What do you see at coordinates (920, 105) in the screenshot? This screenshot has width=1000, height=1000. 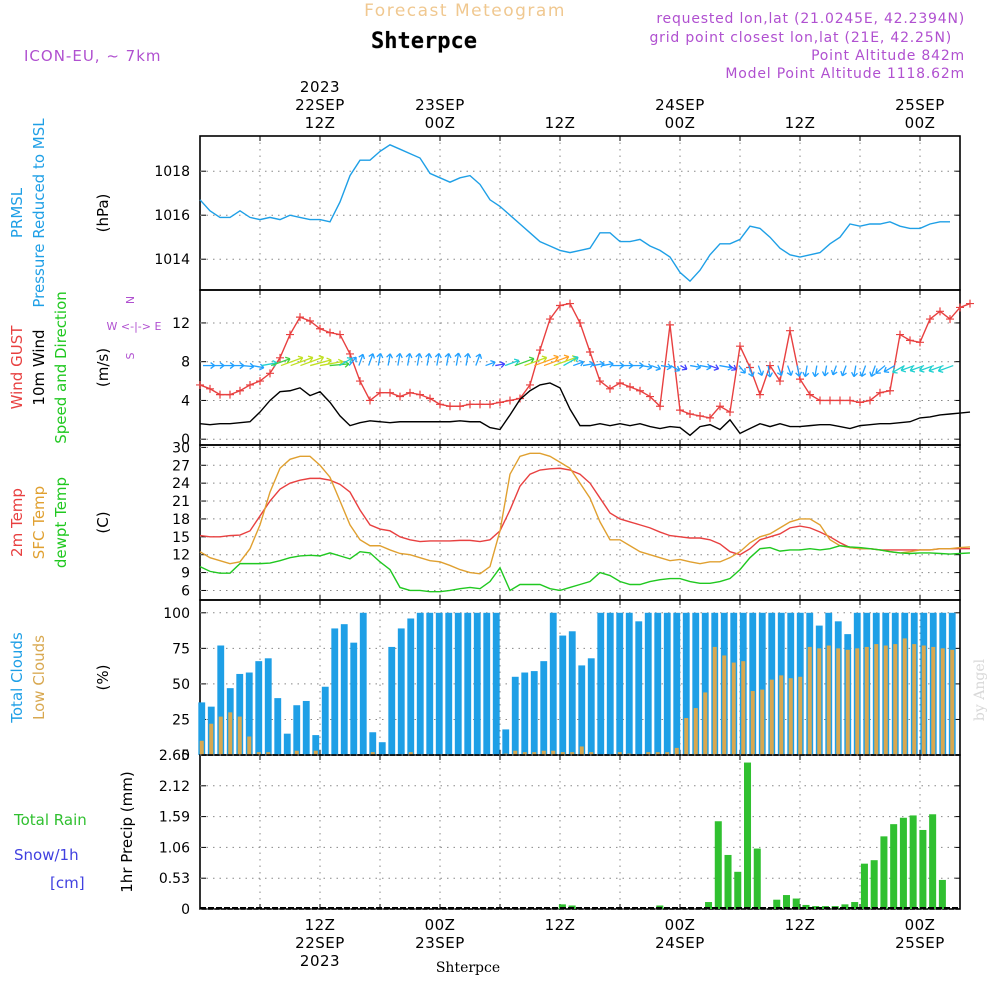 I see `time-label-time-top-5-0: 25SEP` at bounding box center [920, 105].